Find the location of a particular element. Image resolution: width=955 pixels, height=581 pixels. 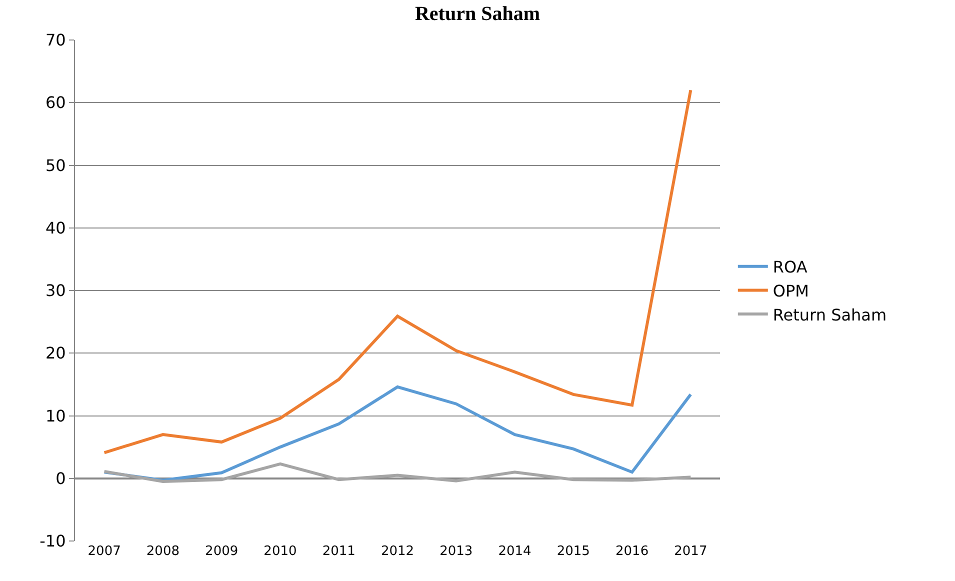

x-tick-label: 2009 is located at coordinates (221, 551).